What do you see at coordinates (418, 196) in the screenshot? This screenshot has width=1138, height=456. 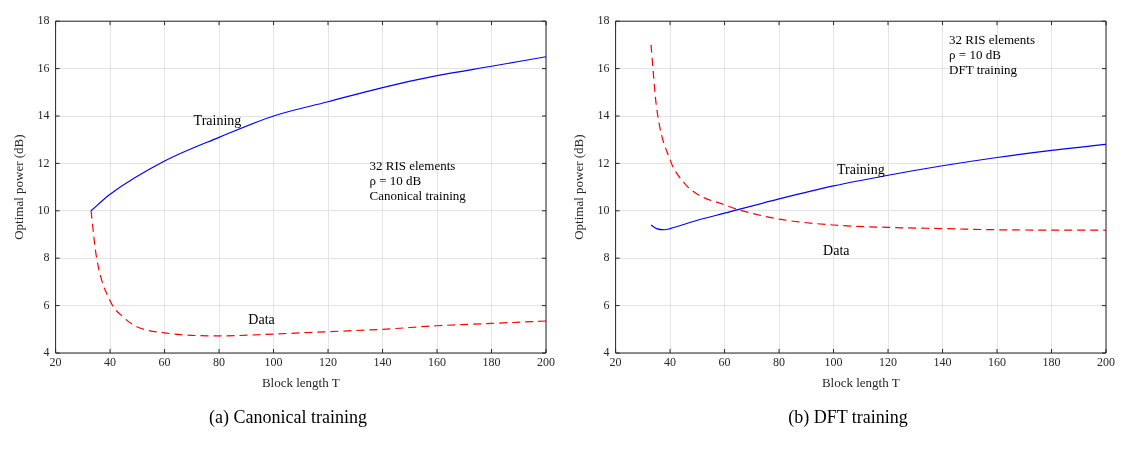 I see `annotation: Canonical training` at bounding box center [418, 196].